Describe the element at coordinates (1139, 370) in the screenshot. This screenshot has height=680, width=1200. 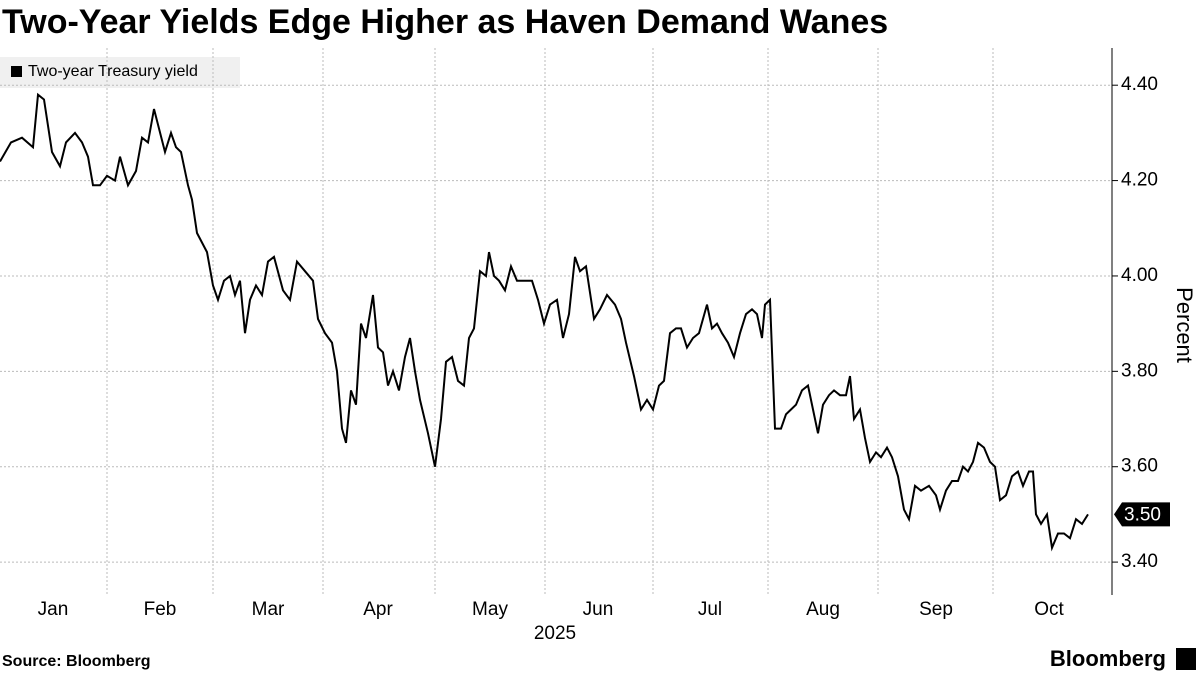
I see `y-tick-label: 3.80` at that location.